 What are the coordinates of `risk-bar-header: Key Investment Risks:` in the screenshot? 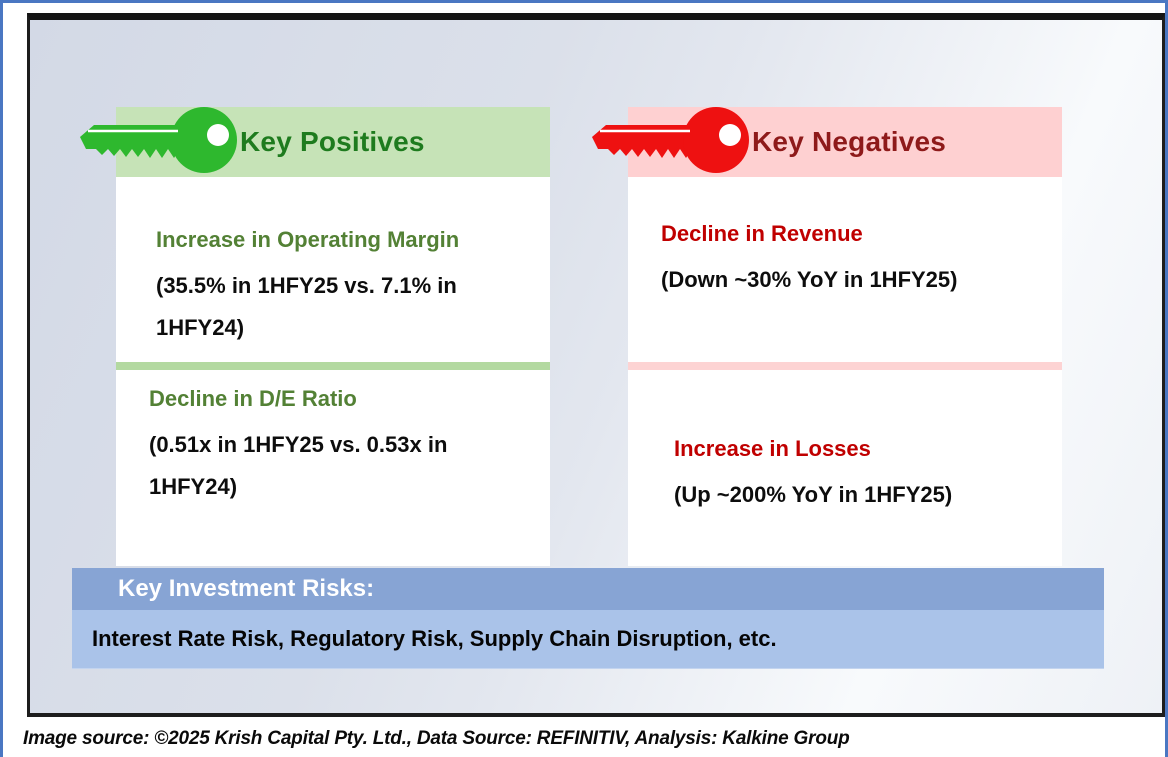 It's located at (588, 589).